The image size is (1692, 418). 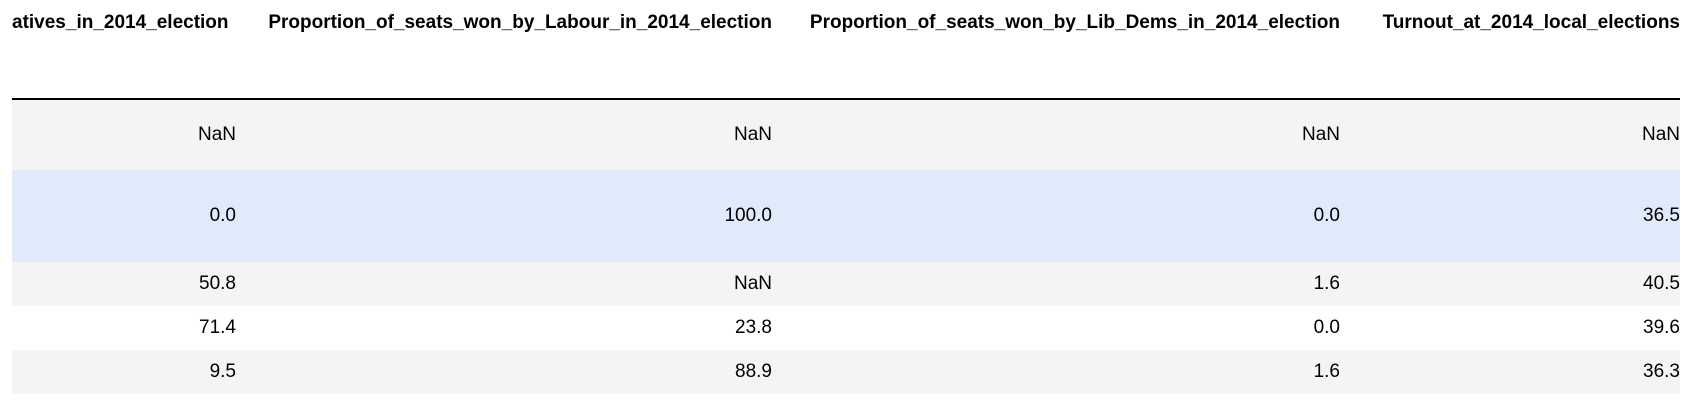 What do you see at coordinates (846, 372) in the screenshot?
I see `table-row: 9.5 88.9 1.6 36.3` at bounding box center [846, 372].